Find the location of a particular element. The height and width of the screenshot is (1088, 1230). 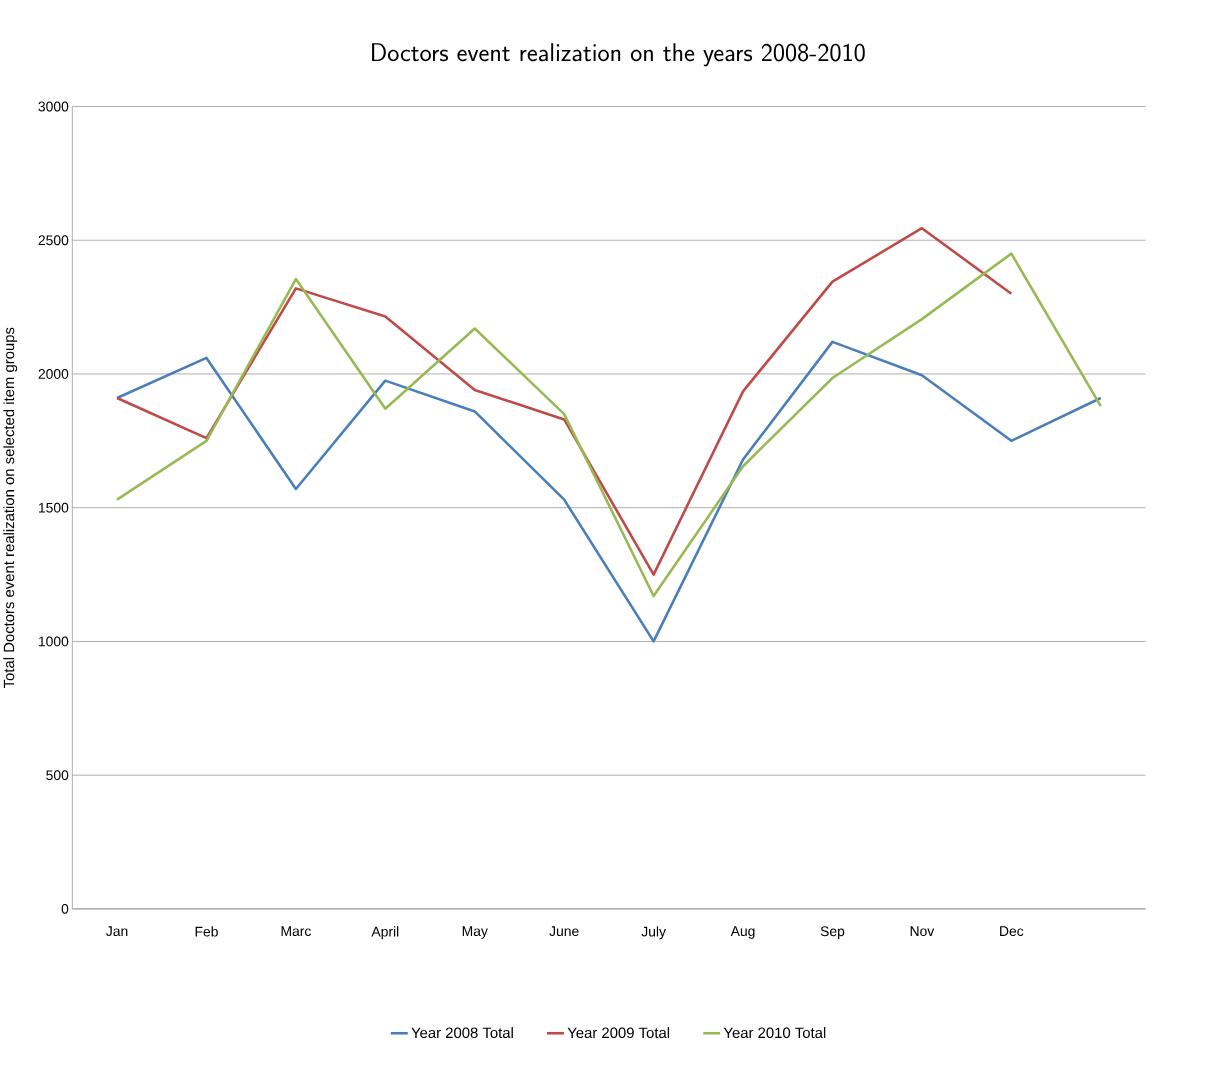

y-tick-label: 500 is located at coordinates (57, 775).